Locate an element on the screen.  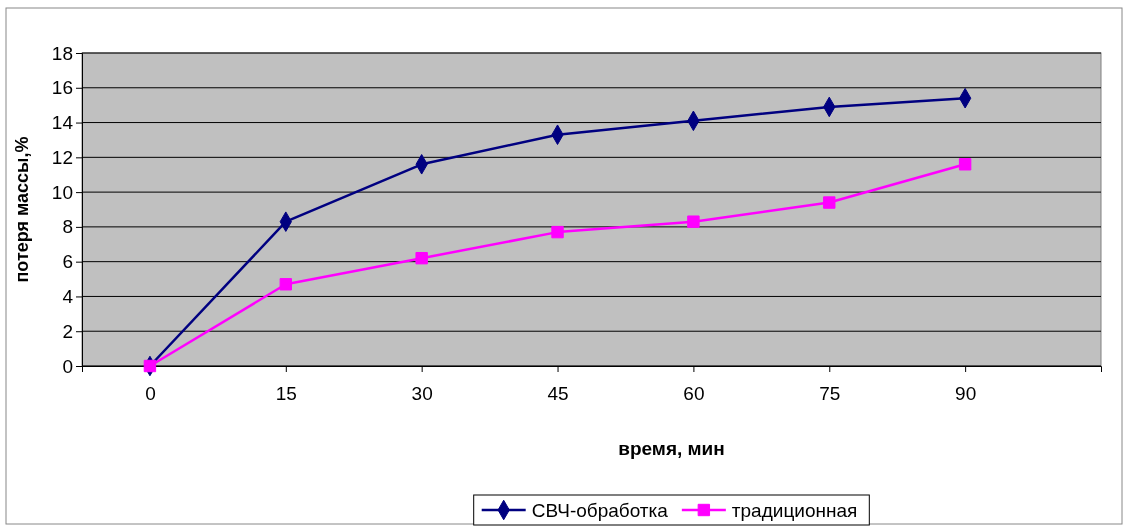
y-tick-label: 8 is located at coordinates (67, 227).